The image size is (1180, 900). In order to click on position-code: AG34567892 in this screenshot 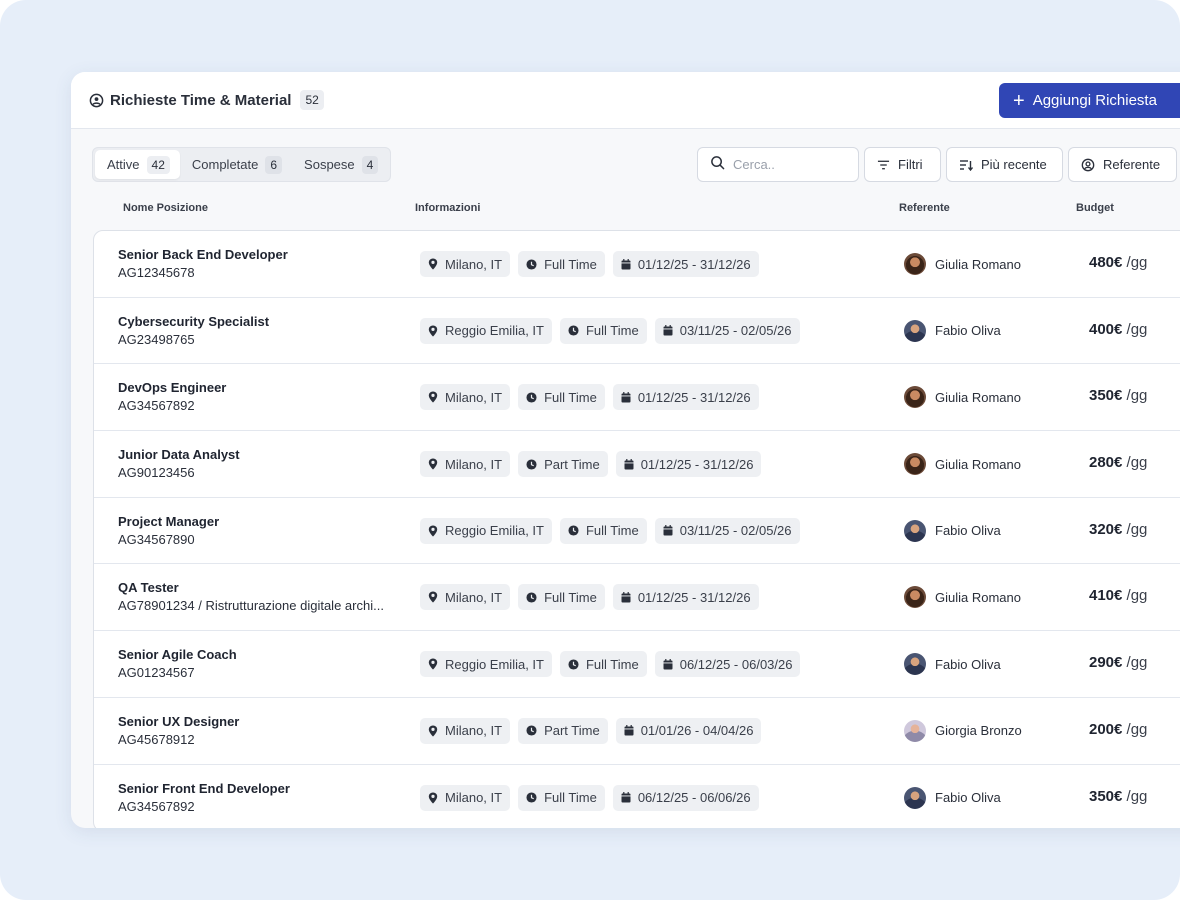, I will do `click(156, 806)`.